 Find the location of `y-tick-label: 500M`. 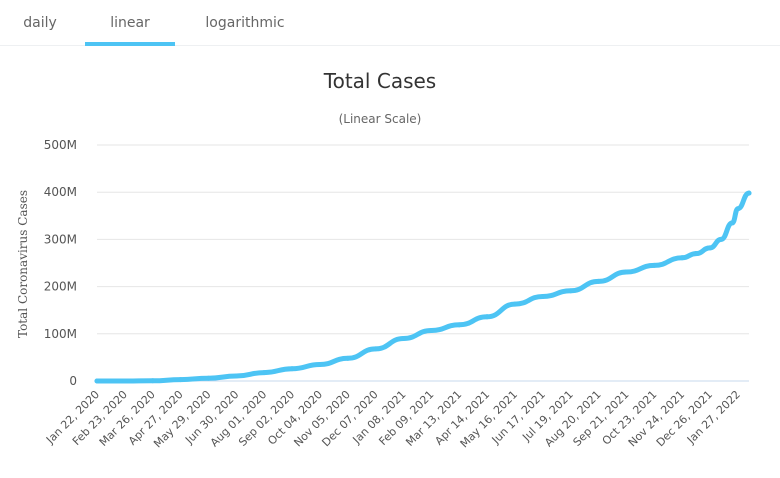

y-tick-label: 500M is located at coordinates (60, 145).